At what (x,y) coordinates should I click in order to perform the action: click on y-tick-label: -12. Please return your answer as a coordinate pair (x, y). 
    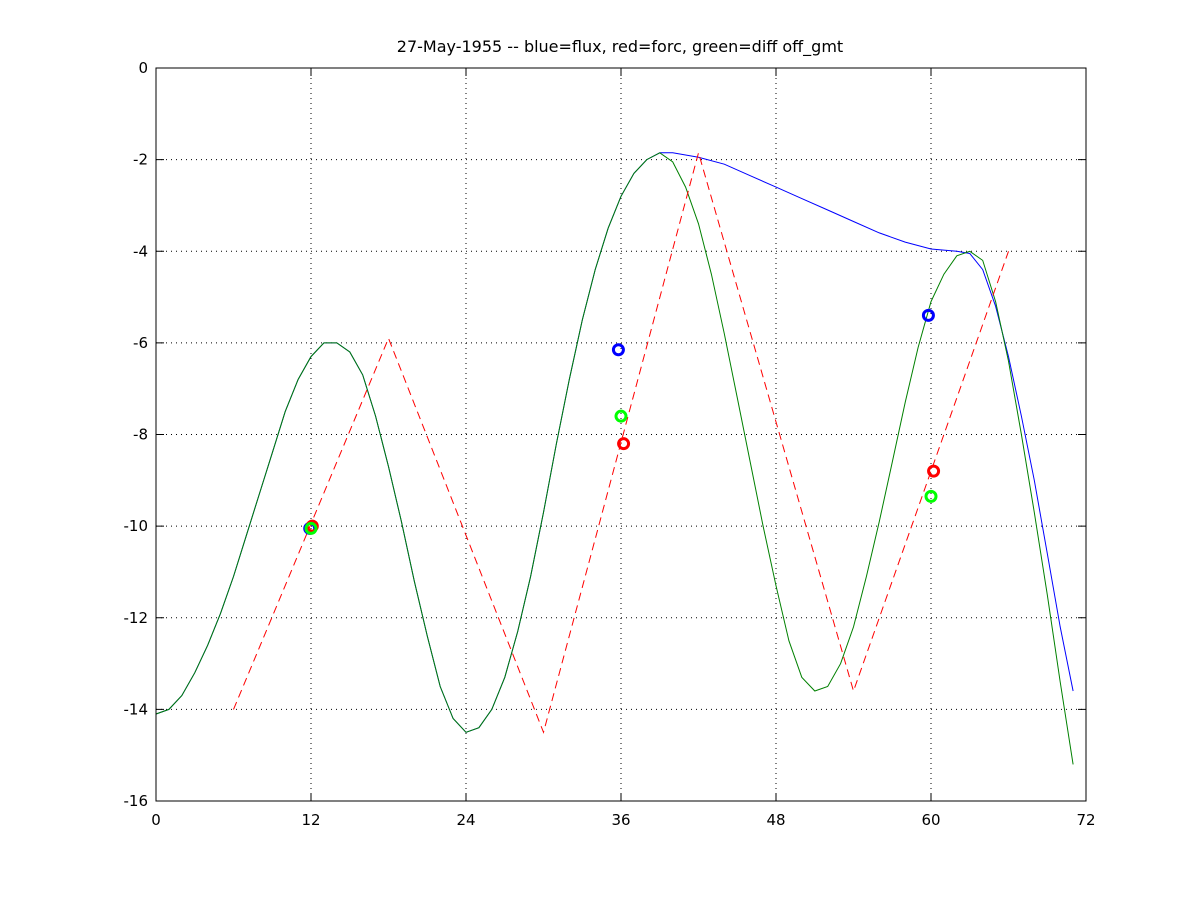
    Looking at the image, I should click on (136, 618).